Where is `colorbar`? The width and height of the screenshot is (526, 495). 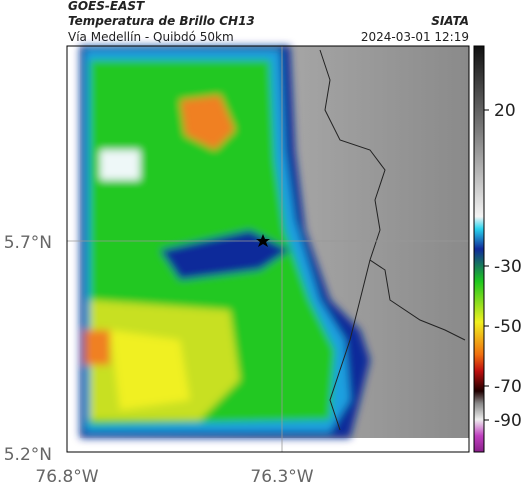
colorbar is located at coordinates (479, 249).